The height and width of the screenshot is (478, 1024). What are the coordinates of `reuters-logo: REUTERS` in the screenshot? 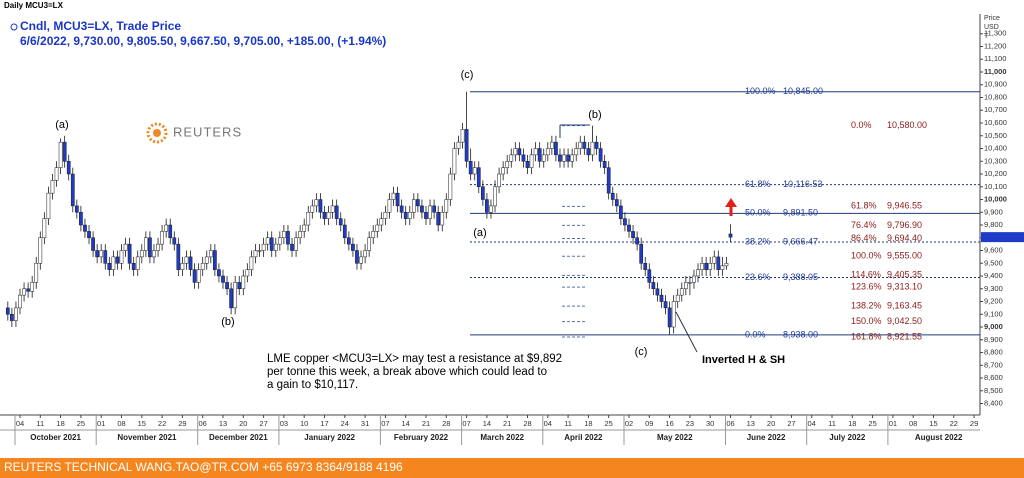 It's located at (193, 133).